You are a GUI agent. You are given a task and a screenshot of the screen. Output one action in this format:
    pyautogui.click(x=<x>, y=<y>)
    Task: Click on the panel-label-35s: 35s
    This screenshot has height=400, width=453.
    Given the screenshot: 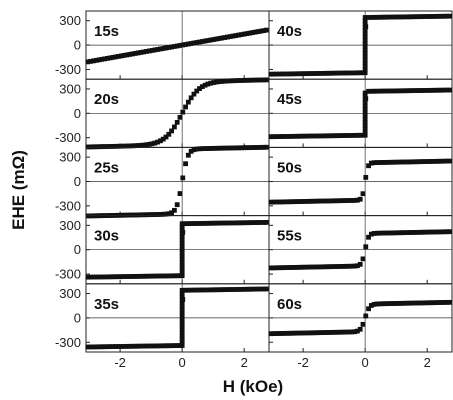 What is the action you would take?
    pyautogui.click(x=106, y=304)
    